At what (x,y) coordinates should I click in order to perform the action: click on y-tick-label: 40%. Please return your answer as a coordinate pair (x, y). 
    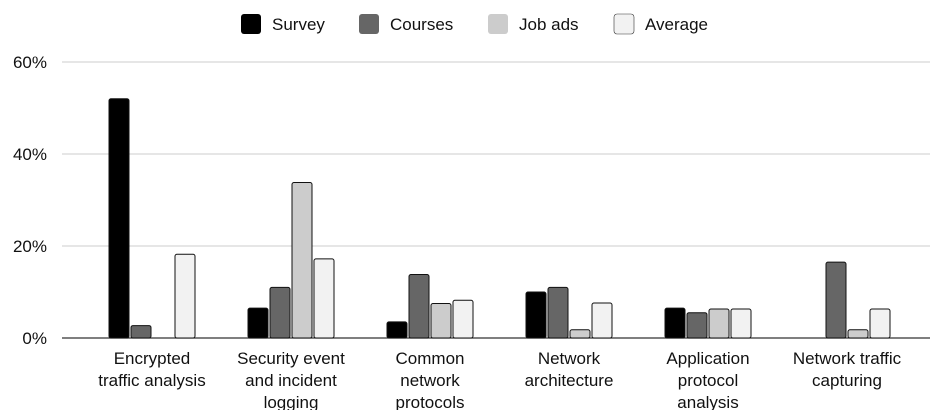
    Looking at the image, I should click on (30, 154).